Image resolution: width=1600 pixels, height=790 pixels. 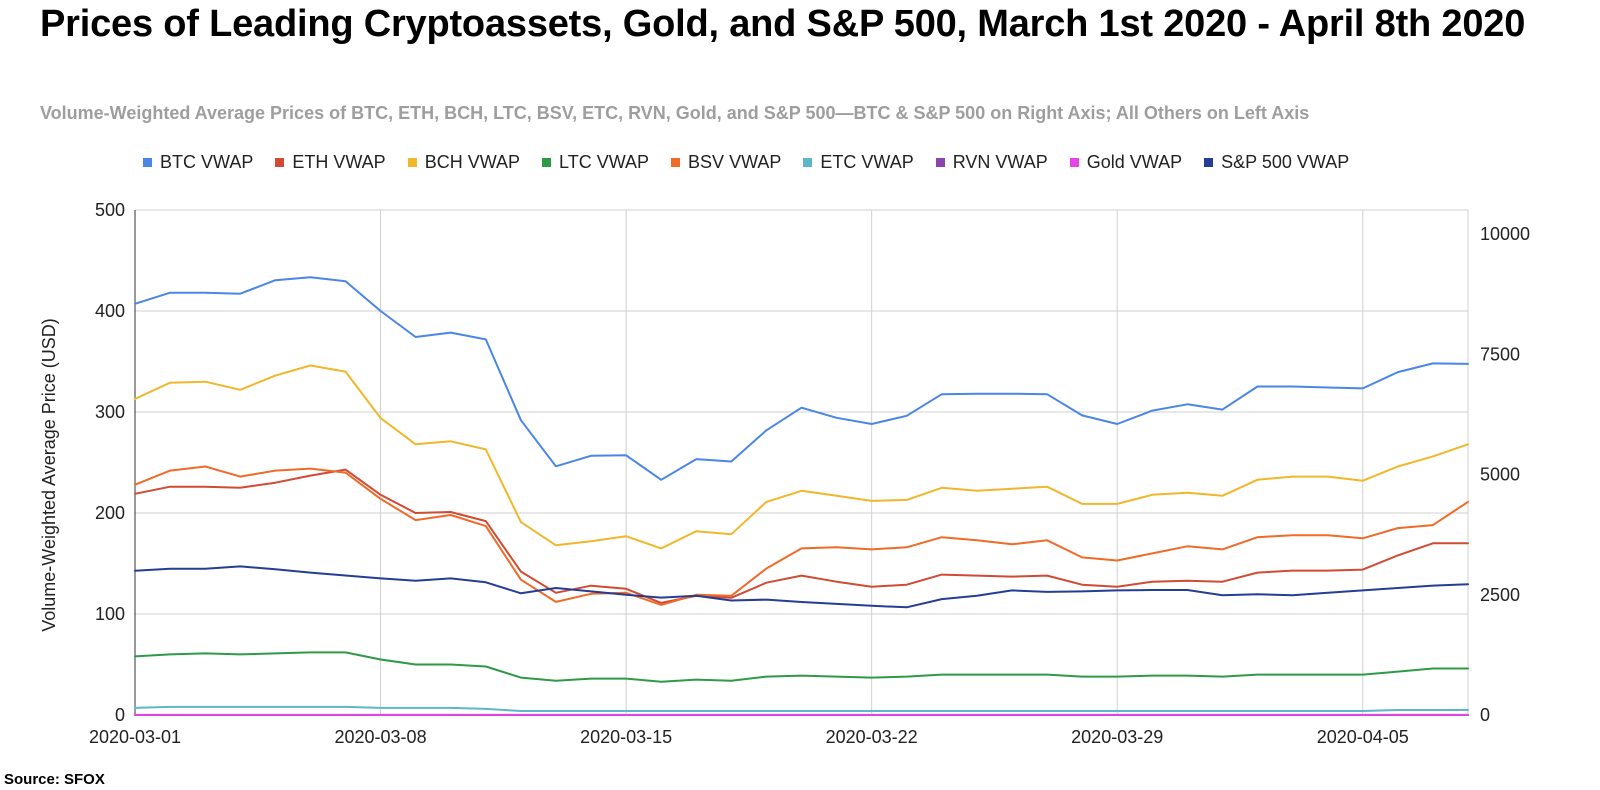 I want to click on x-tick-label: 2020-03-29, so click(x=1117, y=737).